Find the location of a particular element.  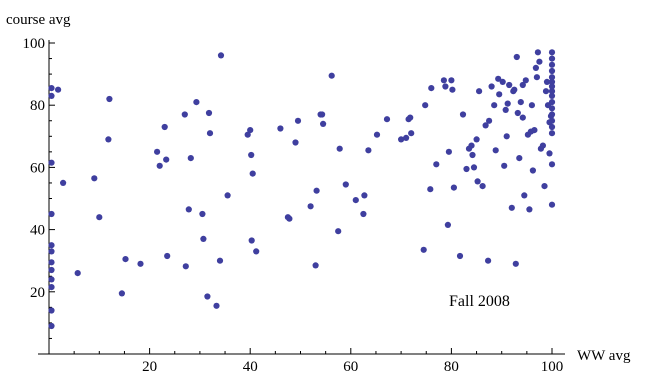

x-axis-label: WW avg is located at coordinates (604, 356).